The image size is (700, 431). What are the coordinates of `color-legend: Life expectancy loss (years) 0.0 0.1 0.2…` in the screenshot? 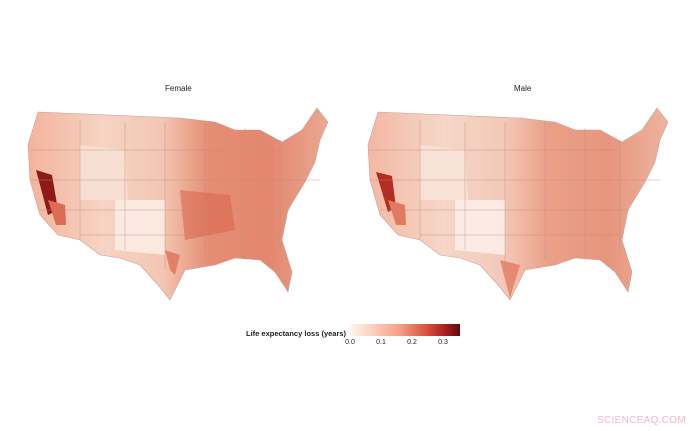 It's located at (361, 336).